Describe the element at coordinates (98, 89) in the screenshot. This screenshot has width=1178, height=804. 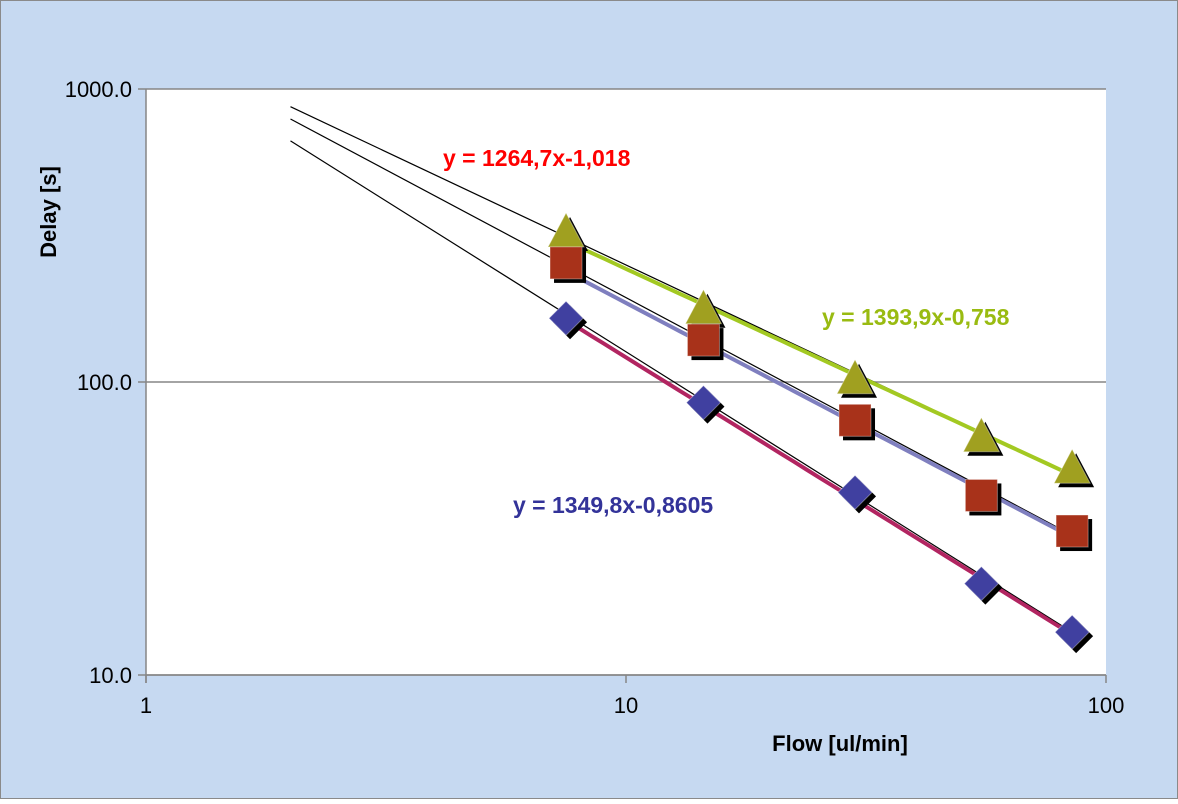
I see `y-tick-label-2: 1000.0` at that location.